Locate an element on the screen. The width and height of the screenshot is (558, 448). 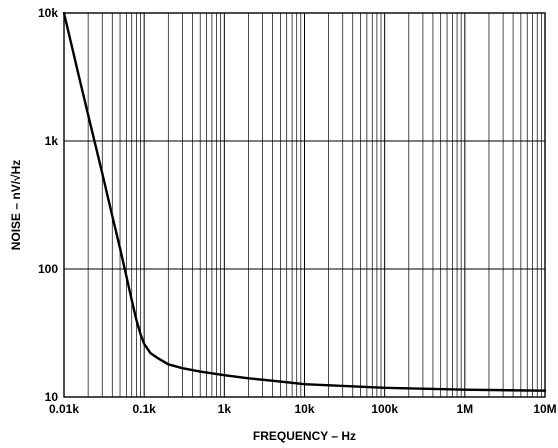
y-tick-label: 100 is located at coordinates (48, 269).